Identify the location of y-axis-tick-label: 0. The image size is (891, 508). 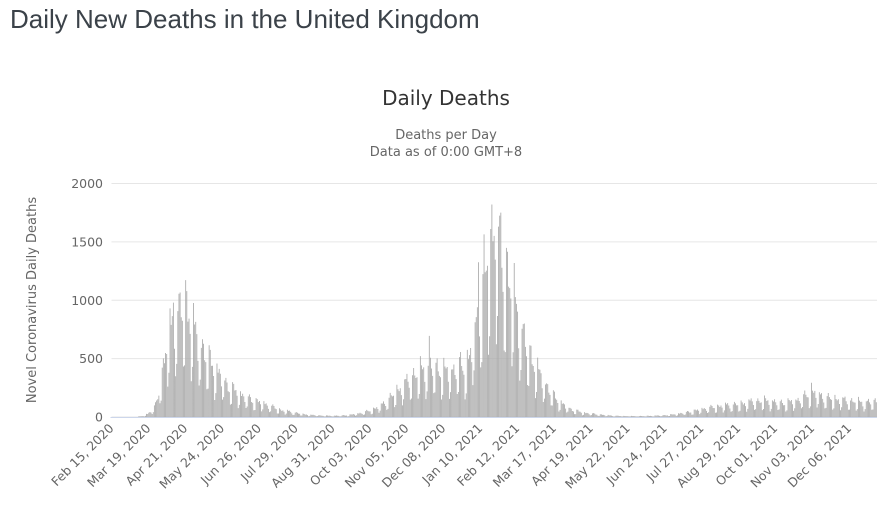
(99, 417).